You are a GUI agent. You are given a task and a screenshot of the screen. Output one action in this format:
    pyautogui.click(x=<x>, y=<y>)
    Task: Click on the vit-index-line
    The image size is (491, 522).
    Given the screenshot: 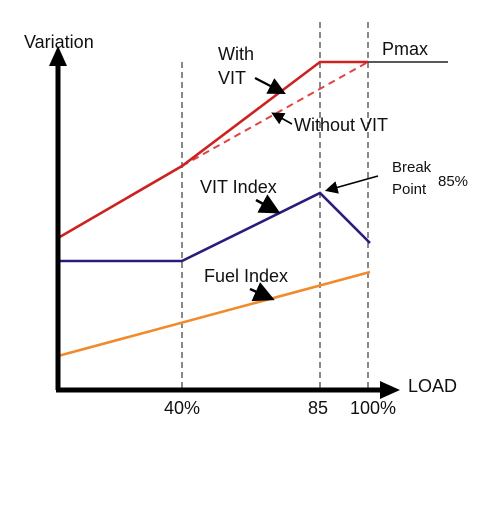 What is the action you would take?
    pyautogui.click(x=214, y=227)
    